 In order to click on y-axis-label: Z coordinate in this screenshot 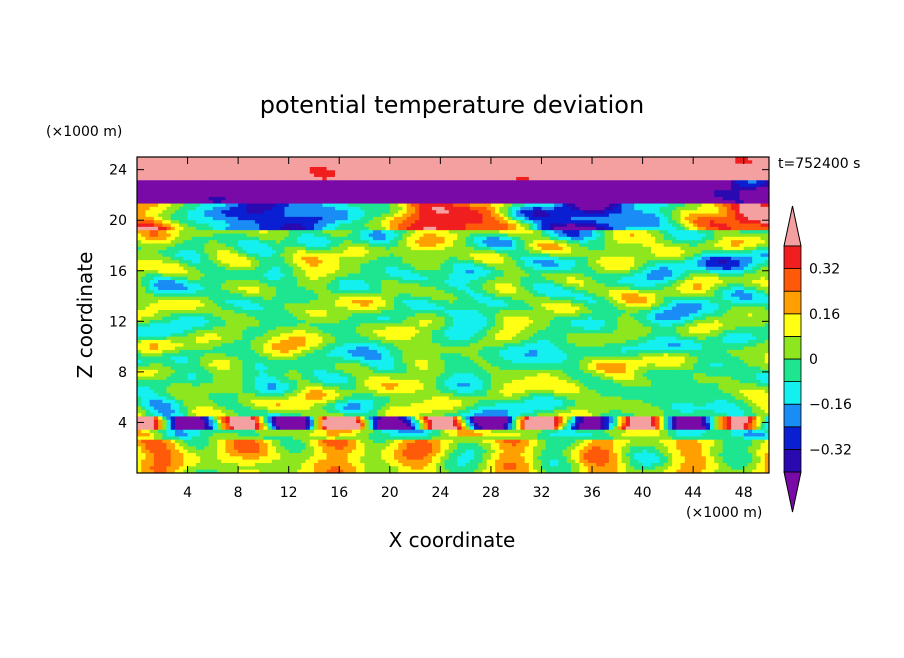, I will do `click(85, 315)`.